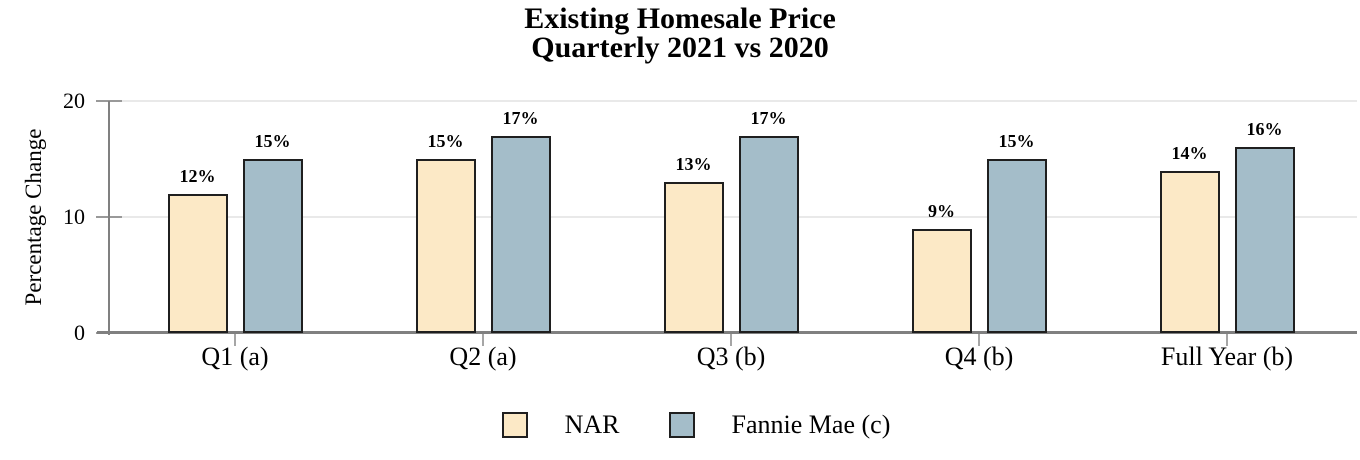 The height and width of the screenshot is (460, 1360). I want to click on bar-value-label: 9%, so click(941, 211).